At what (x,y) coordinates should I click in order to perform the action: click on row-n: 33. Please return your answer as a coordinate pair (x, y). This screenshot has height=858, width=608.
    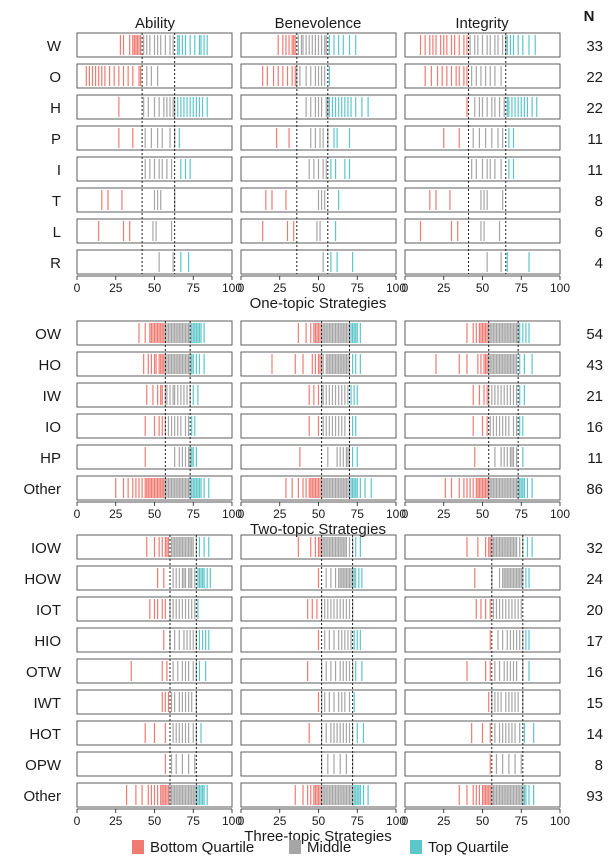
    Looking at the image, I should click on (594, 46).